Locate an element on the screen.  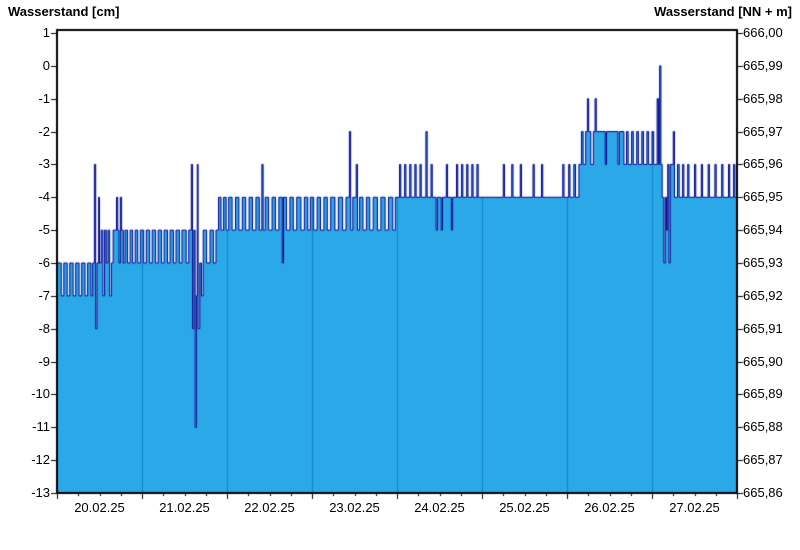
x-axis-tick-label: 24.02.25 is located at coordinates (439, 507).